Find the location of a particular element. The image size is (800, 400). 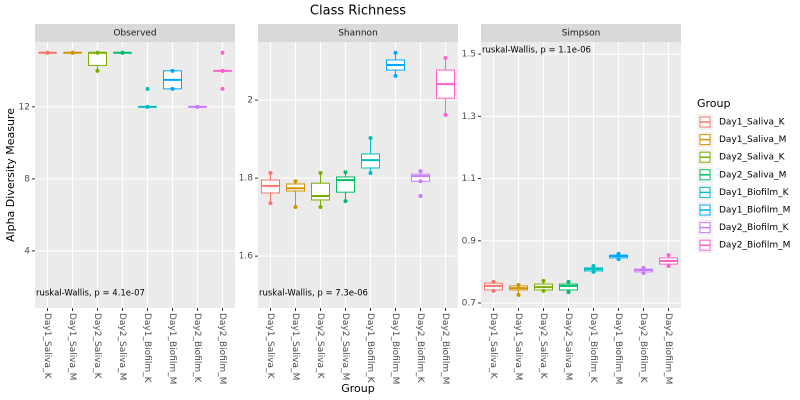

x-tick-label: Day1_Saliva_M is located at coordinates (518, 346).